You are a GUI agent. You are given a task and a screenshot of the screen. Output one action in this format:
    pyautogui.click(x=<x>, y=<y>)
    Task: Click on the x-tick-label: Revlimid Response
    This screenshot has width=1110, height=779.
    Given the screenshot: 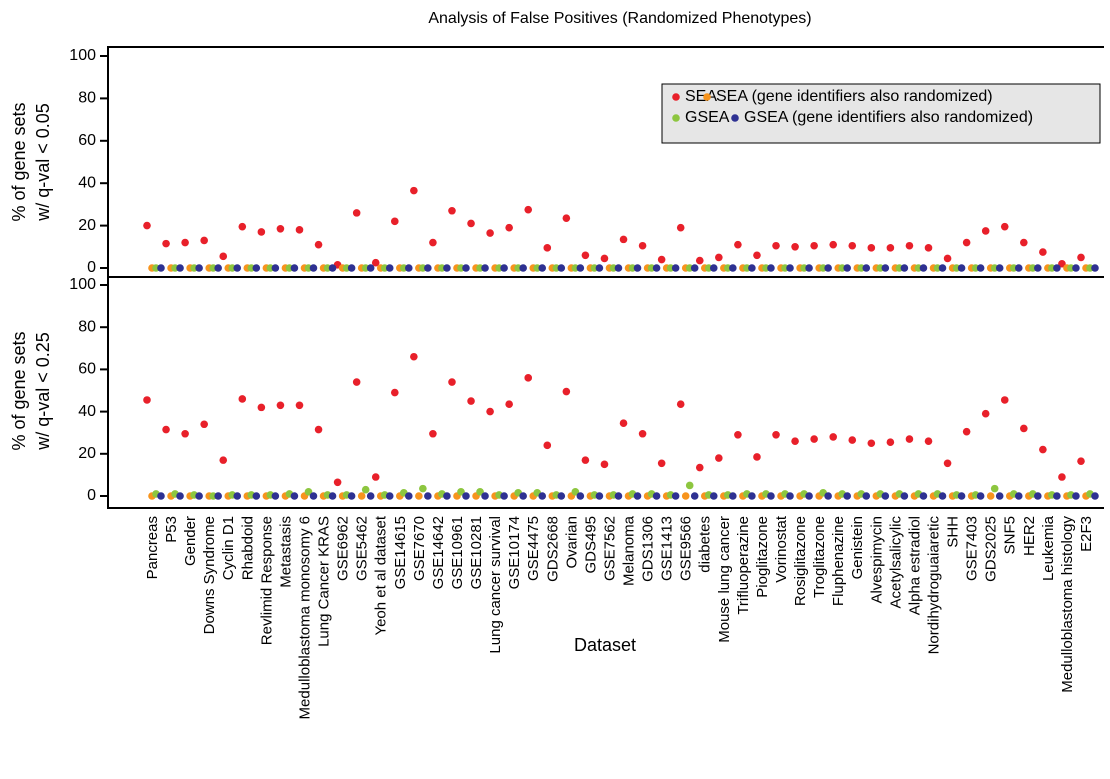 What is the action you would take?
    pyautogui.click(x=266, y=580)
    